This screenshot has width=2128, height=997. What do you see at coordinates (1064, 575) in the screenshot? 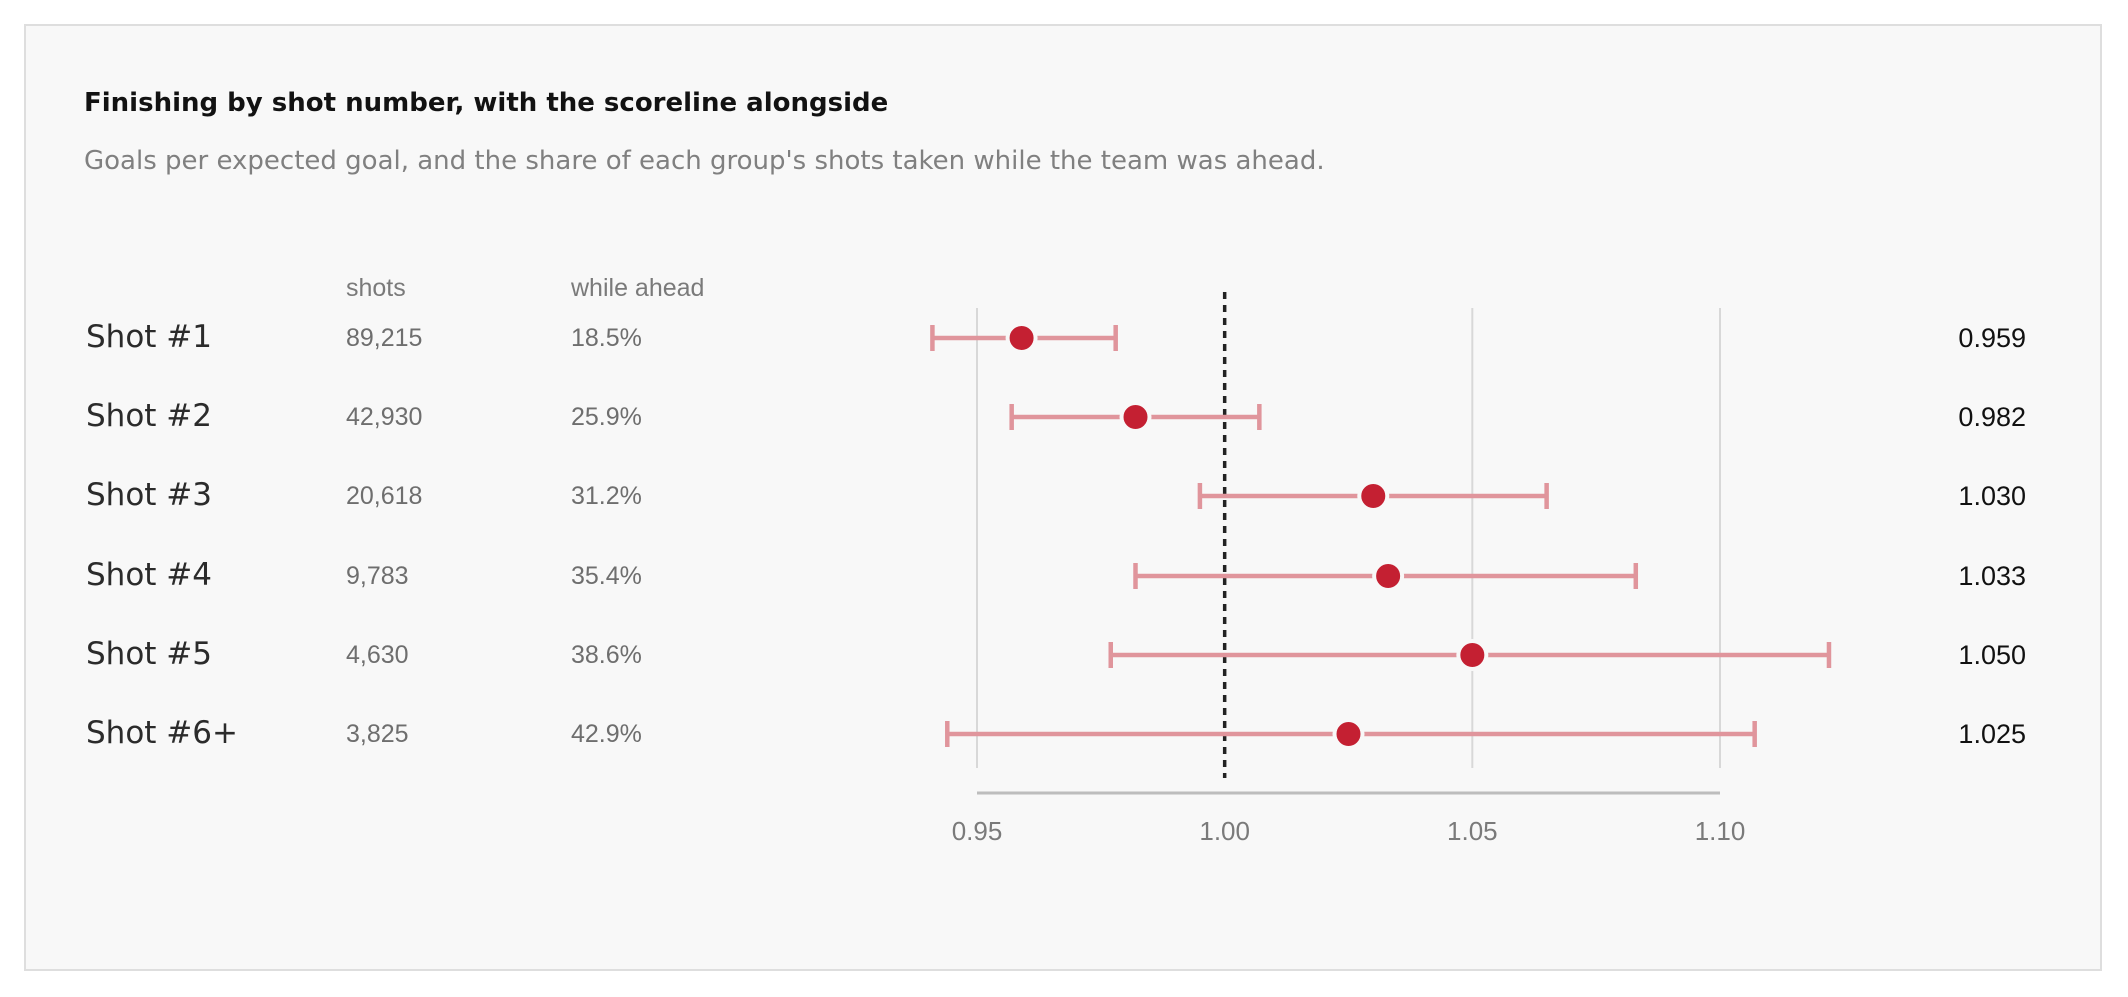
I see `table-row: Shot #4 9,783 35.4% 1.033` at bounding box center [1064, 575].